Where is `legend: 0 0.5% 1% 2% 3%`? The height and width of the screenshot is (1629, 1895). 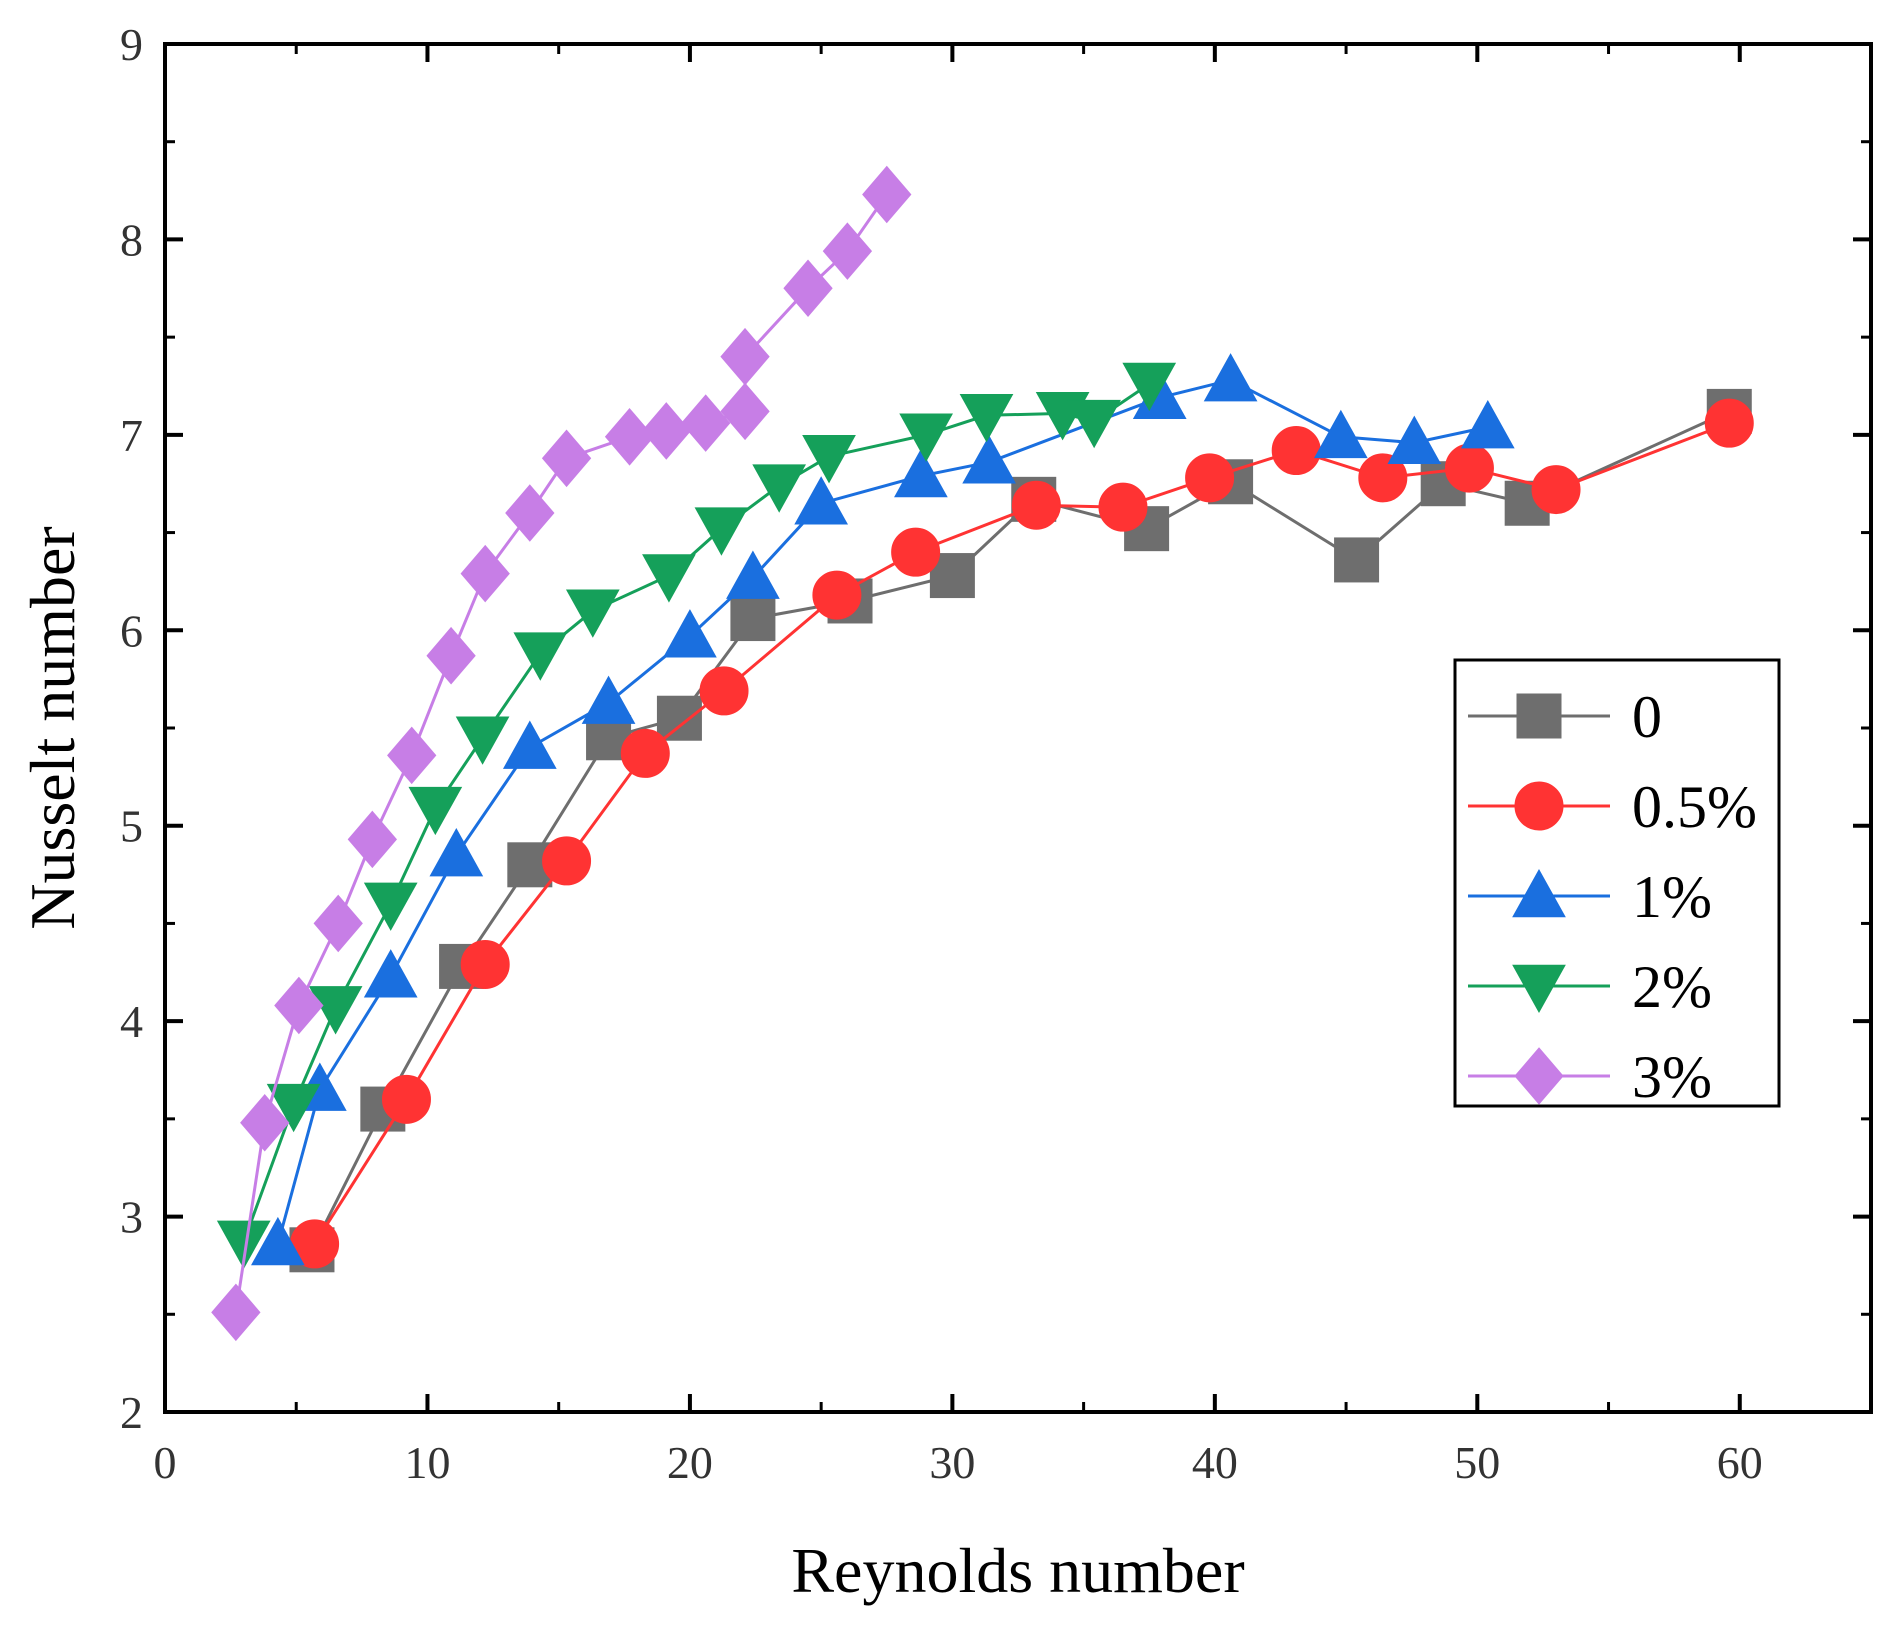 legend: 0 0.5% 1% 2% 3% is located at coordinates (1617, 884).